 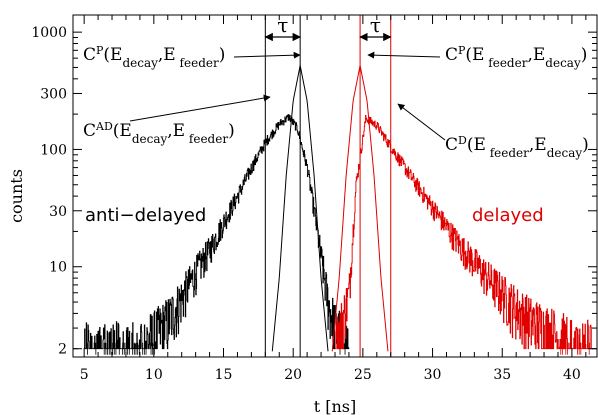 What do you see at coordinates (145, 215) in the screenshot?
I see `series-label-anti-delayed: anti−delayed` at bounding box center [145, 215].